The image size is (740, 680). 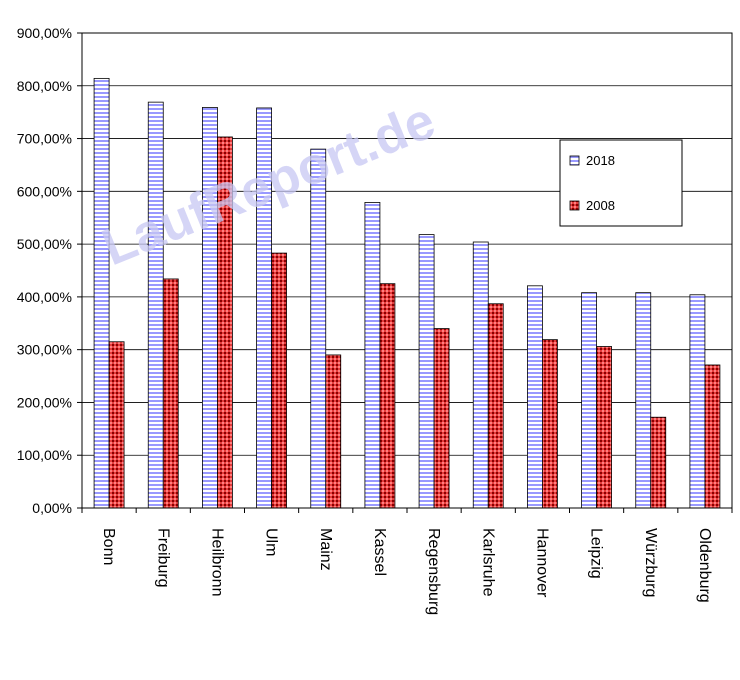 What do you see at coordinates (600, 205) in the screenshot?
I see `legend-label-2008: 2008` at bounding box center [600, 205].